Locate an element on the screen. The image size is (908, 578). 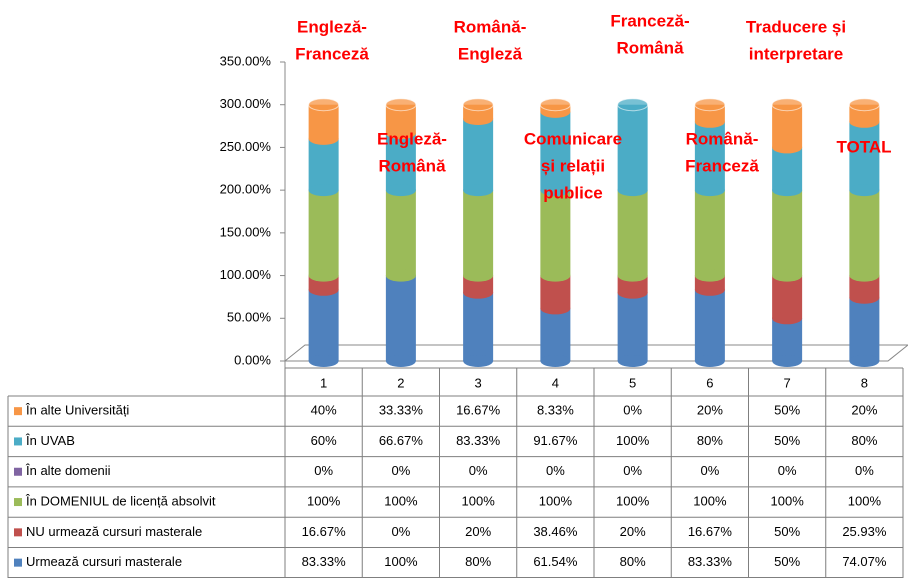
y-tick-label: 100.00% is located at coordinates (246, 274).